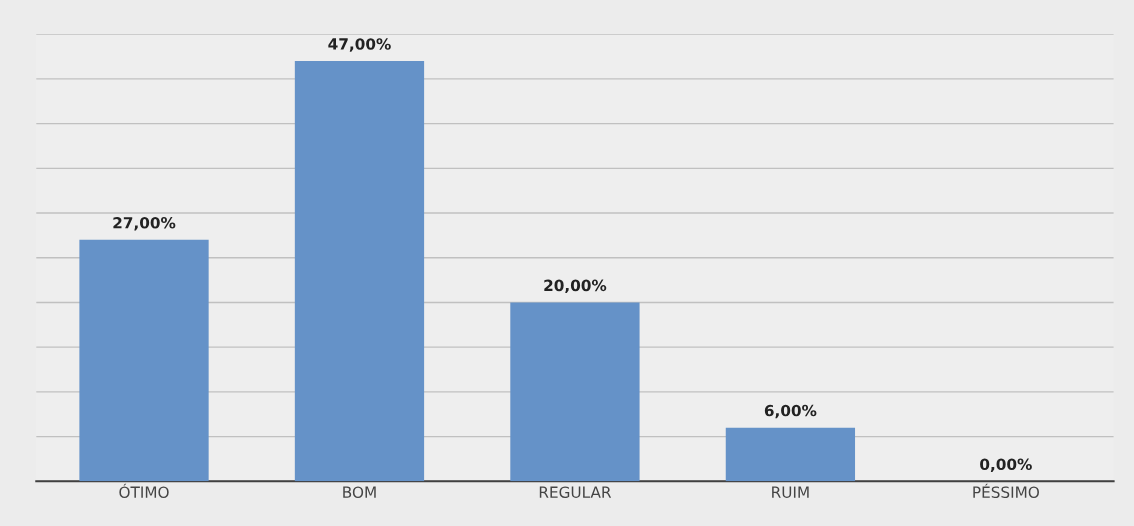 Image resolution: width=1134 pixels, height=526 pixels. What do you see at coordinates (1006, 490) in the screenshot?
I see `x-tick-label: PÉSSIMO` at bounding box center [1006, 490].